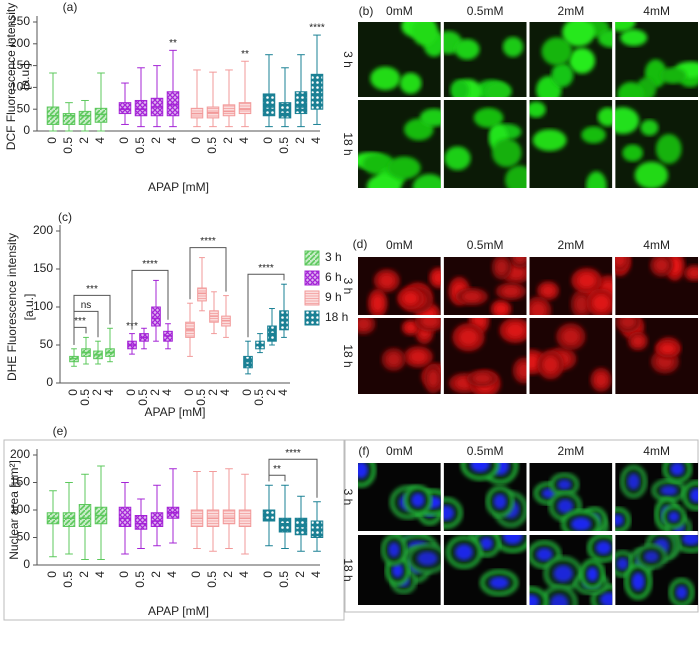 The image size is (700, 649). Describe the element at coordinates (60, 431) in the screenshot. I see `panel-label: (e)` at that location.